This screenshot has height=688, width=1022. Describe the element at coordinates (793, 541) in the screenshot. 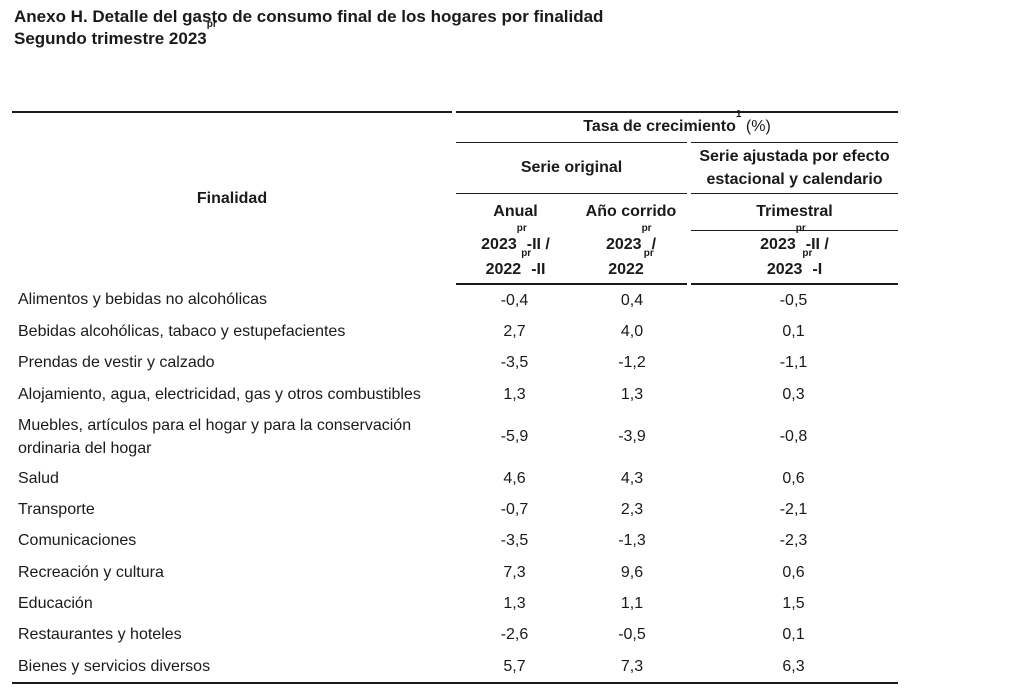

I see `row-trimestral: -2,3` at that location.